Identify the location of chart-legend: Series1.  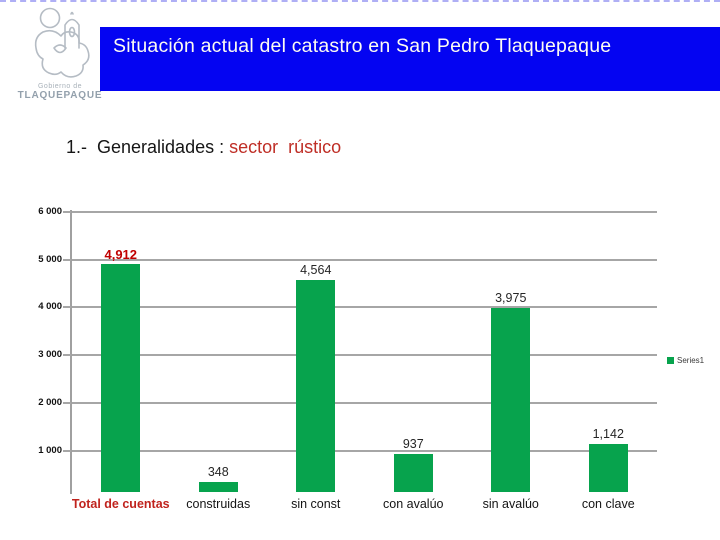
(685, 360).